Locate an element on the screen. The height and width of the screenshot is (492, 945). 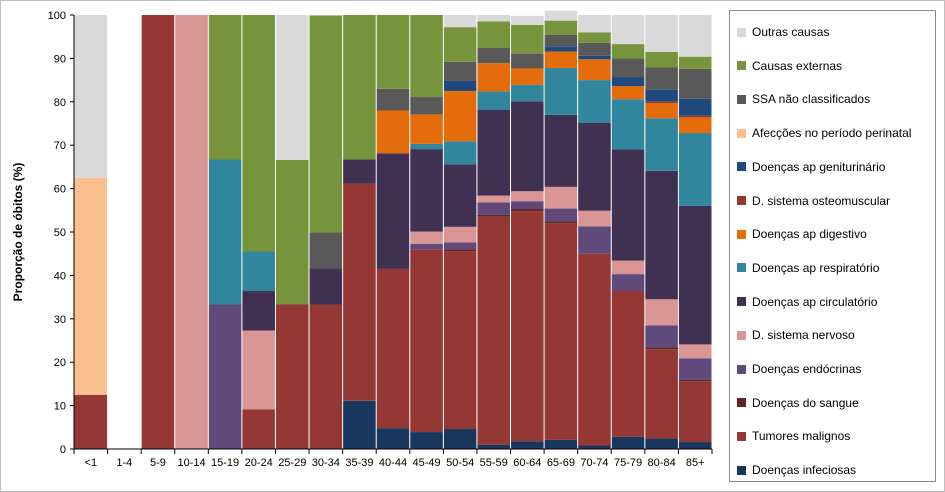
x-tick-label: 35-39 is located at coordinates (359, 463).